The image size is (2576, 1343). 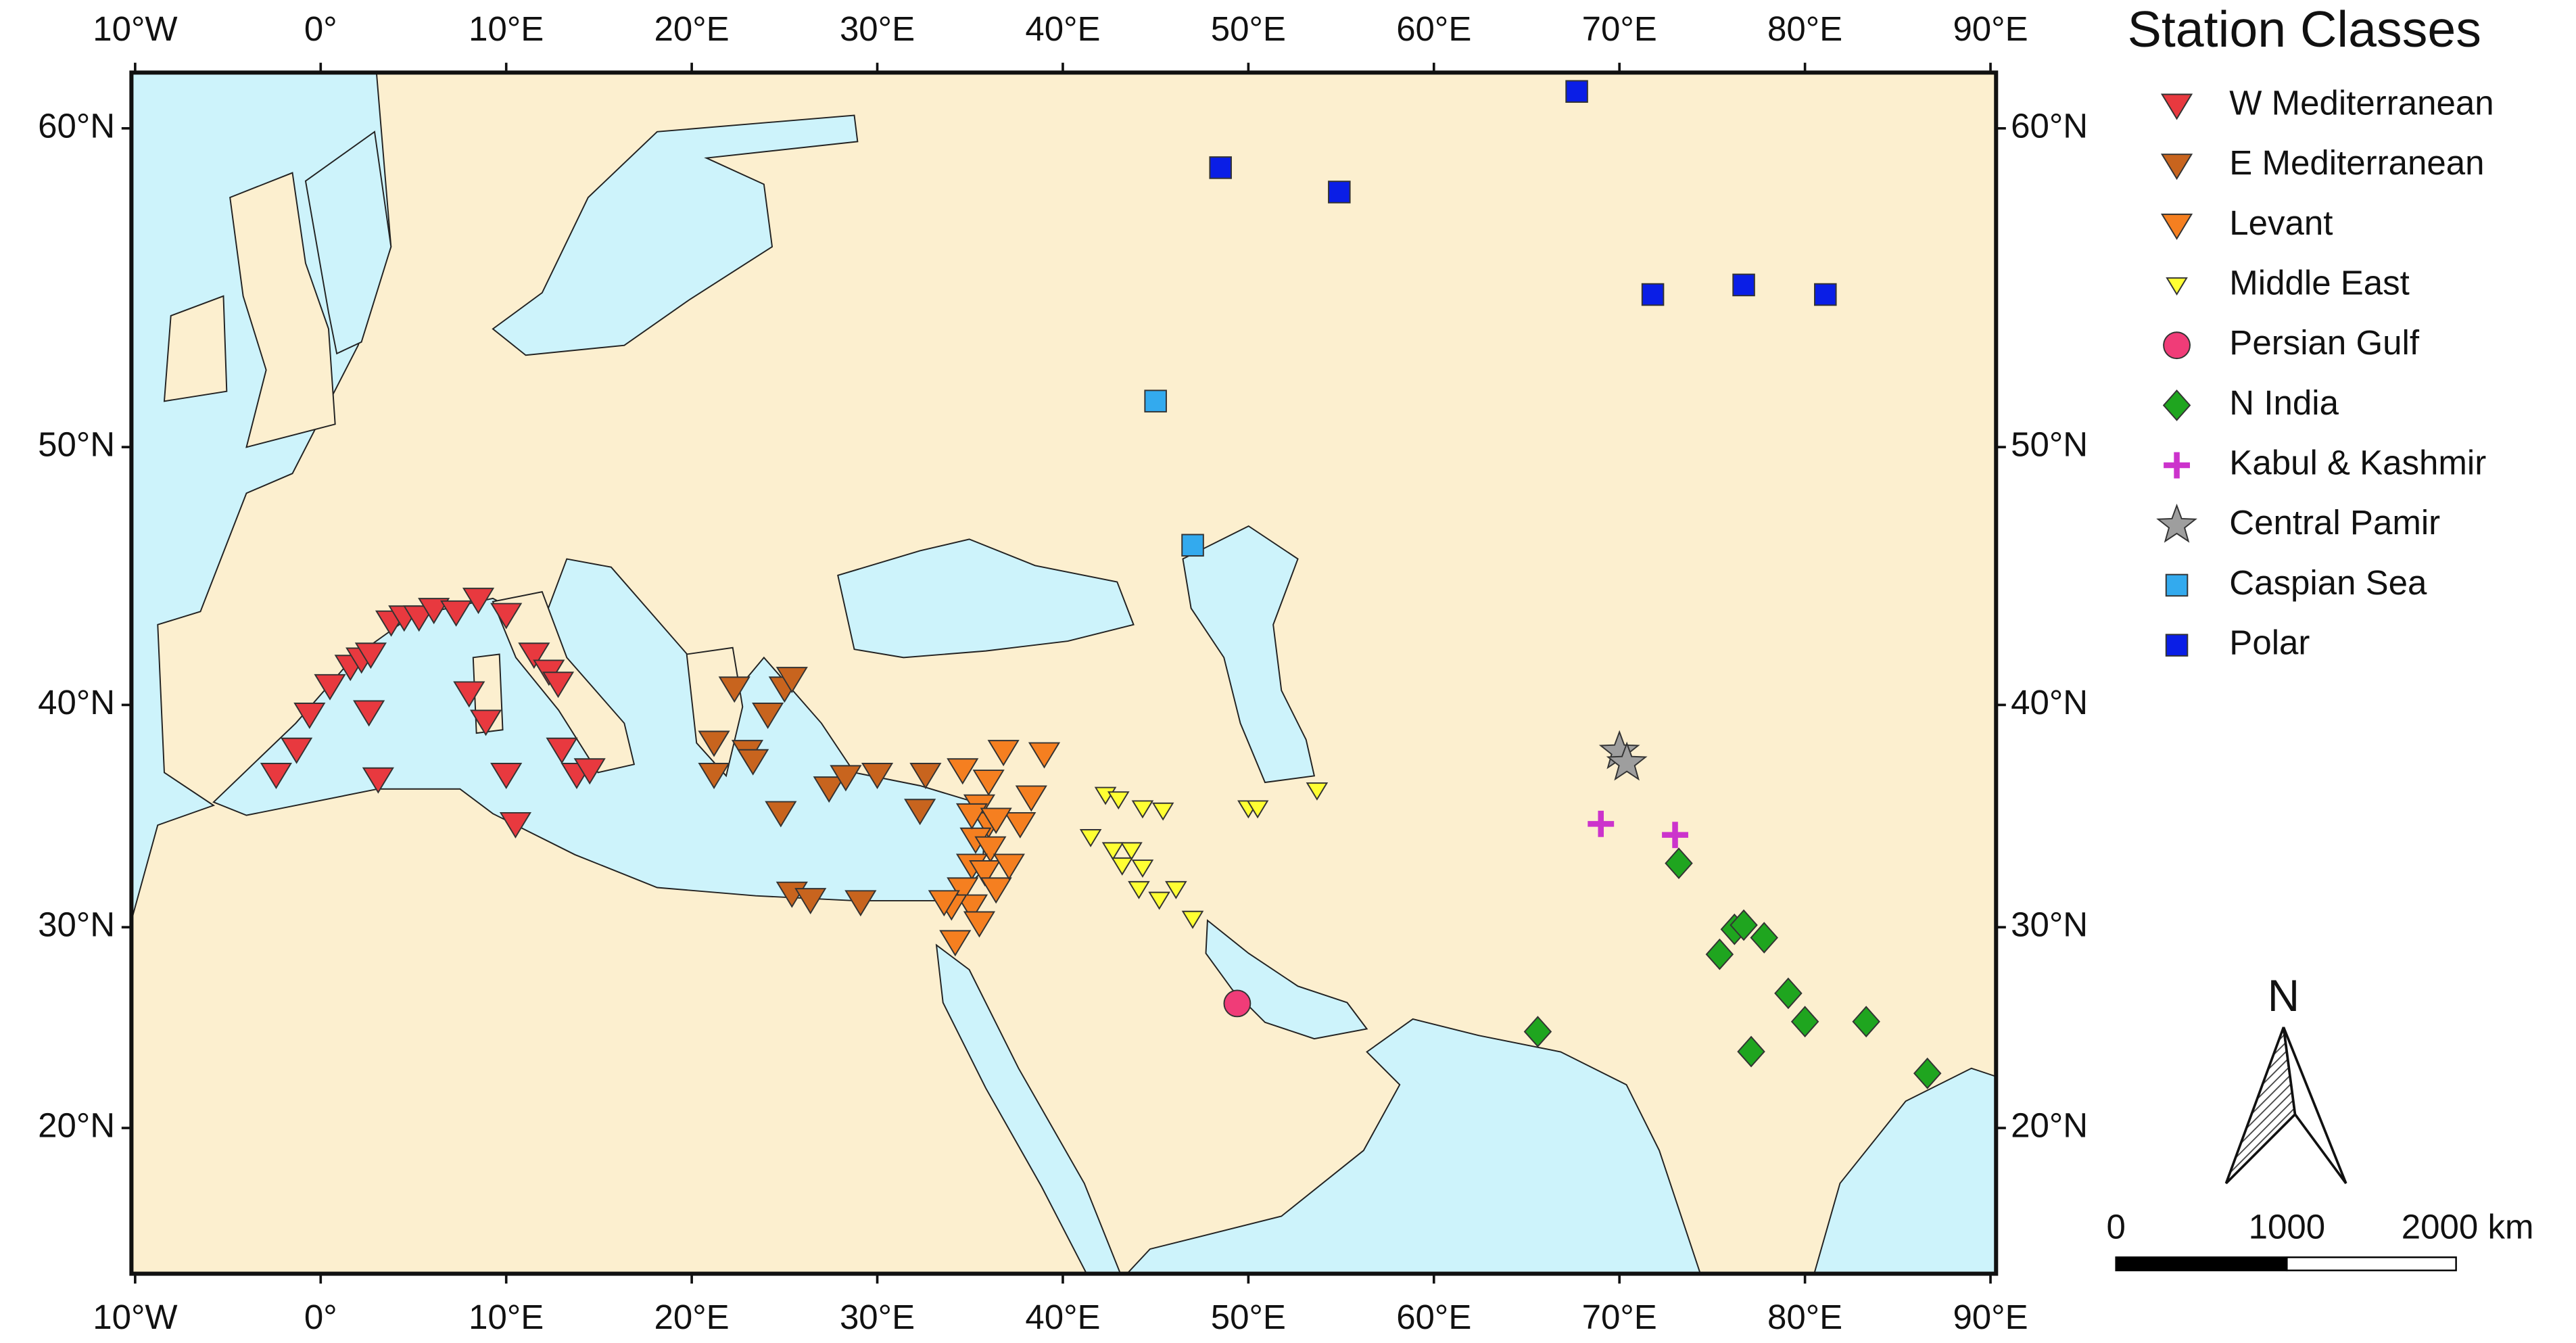 What do you see at coordinates (1804, 1317) in the screenshot?
I see `x-tick-label: 80°E` at bounding box center [1804, 1317].